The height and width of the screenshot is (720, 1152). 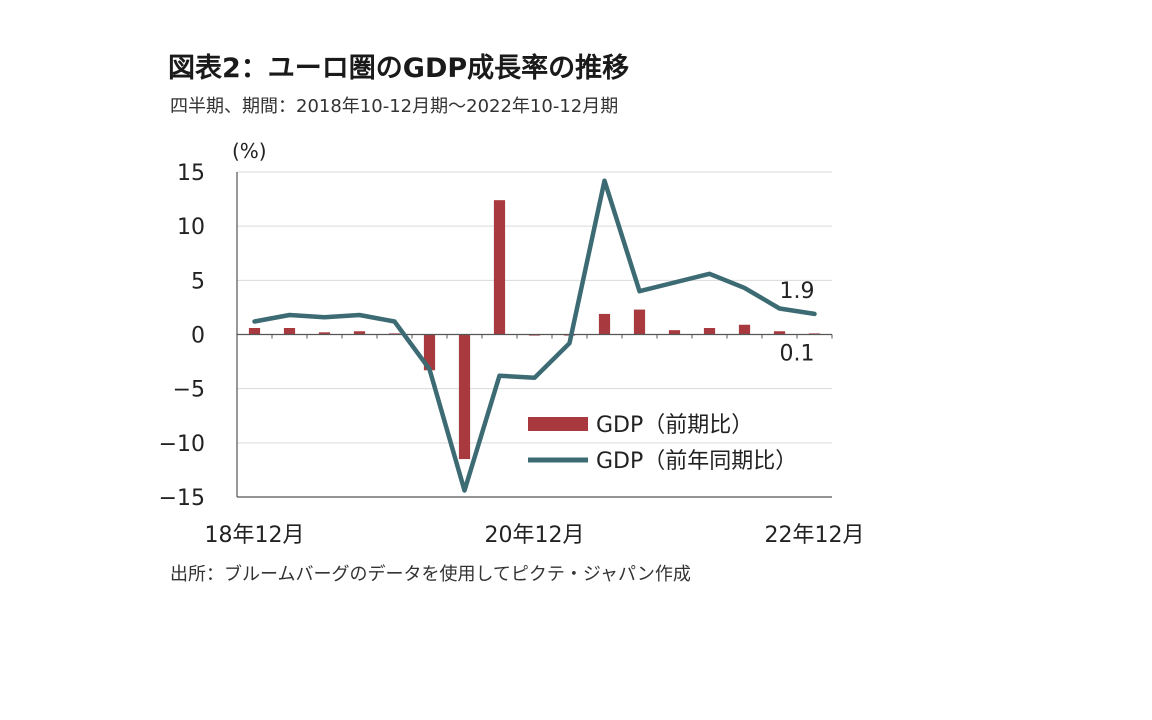 What do you see at coordinates (797, 354) in the screenshot?
I see `data-label: 0.1` at bounding box center [797, 354].